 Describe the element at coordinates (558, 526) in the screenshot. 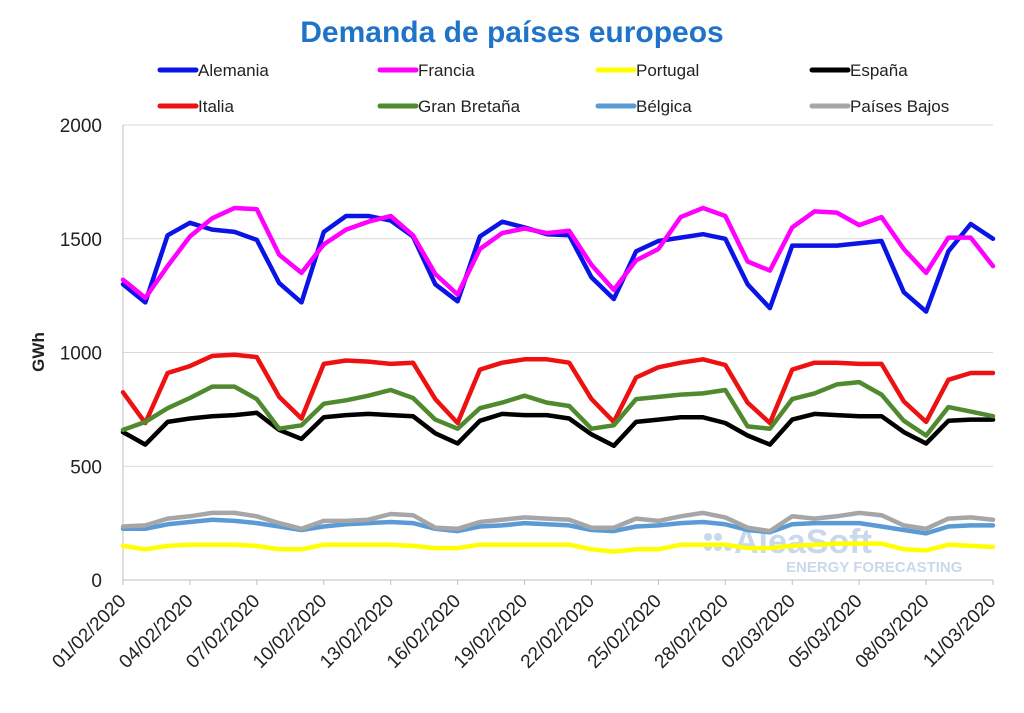

I see `series-line-bélgica` at that location.